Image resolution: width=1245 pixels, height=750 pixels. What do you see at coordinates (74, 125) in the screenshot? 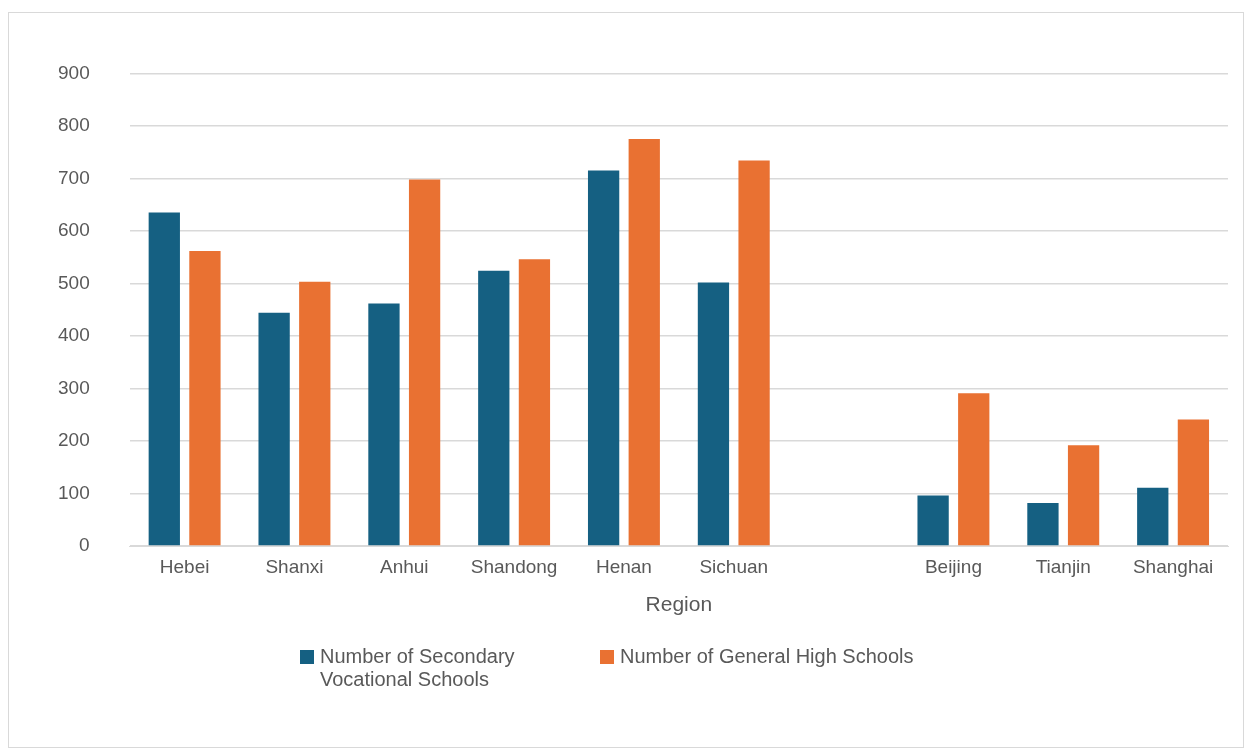
I see `y-tick-label: 800` at bounding box center [74, 125].